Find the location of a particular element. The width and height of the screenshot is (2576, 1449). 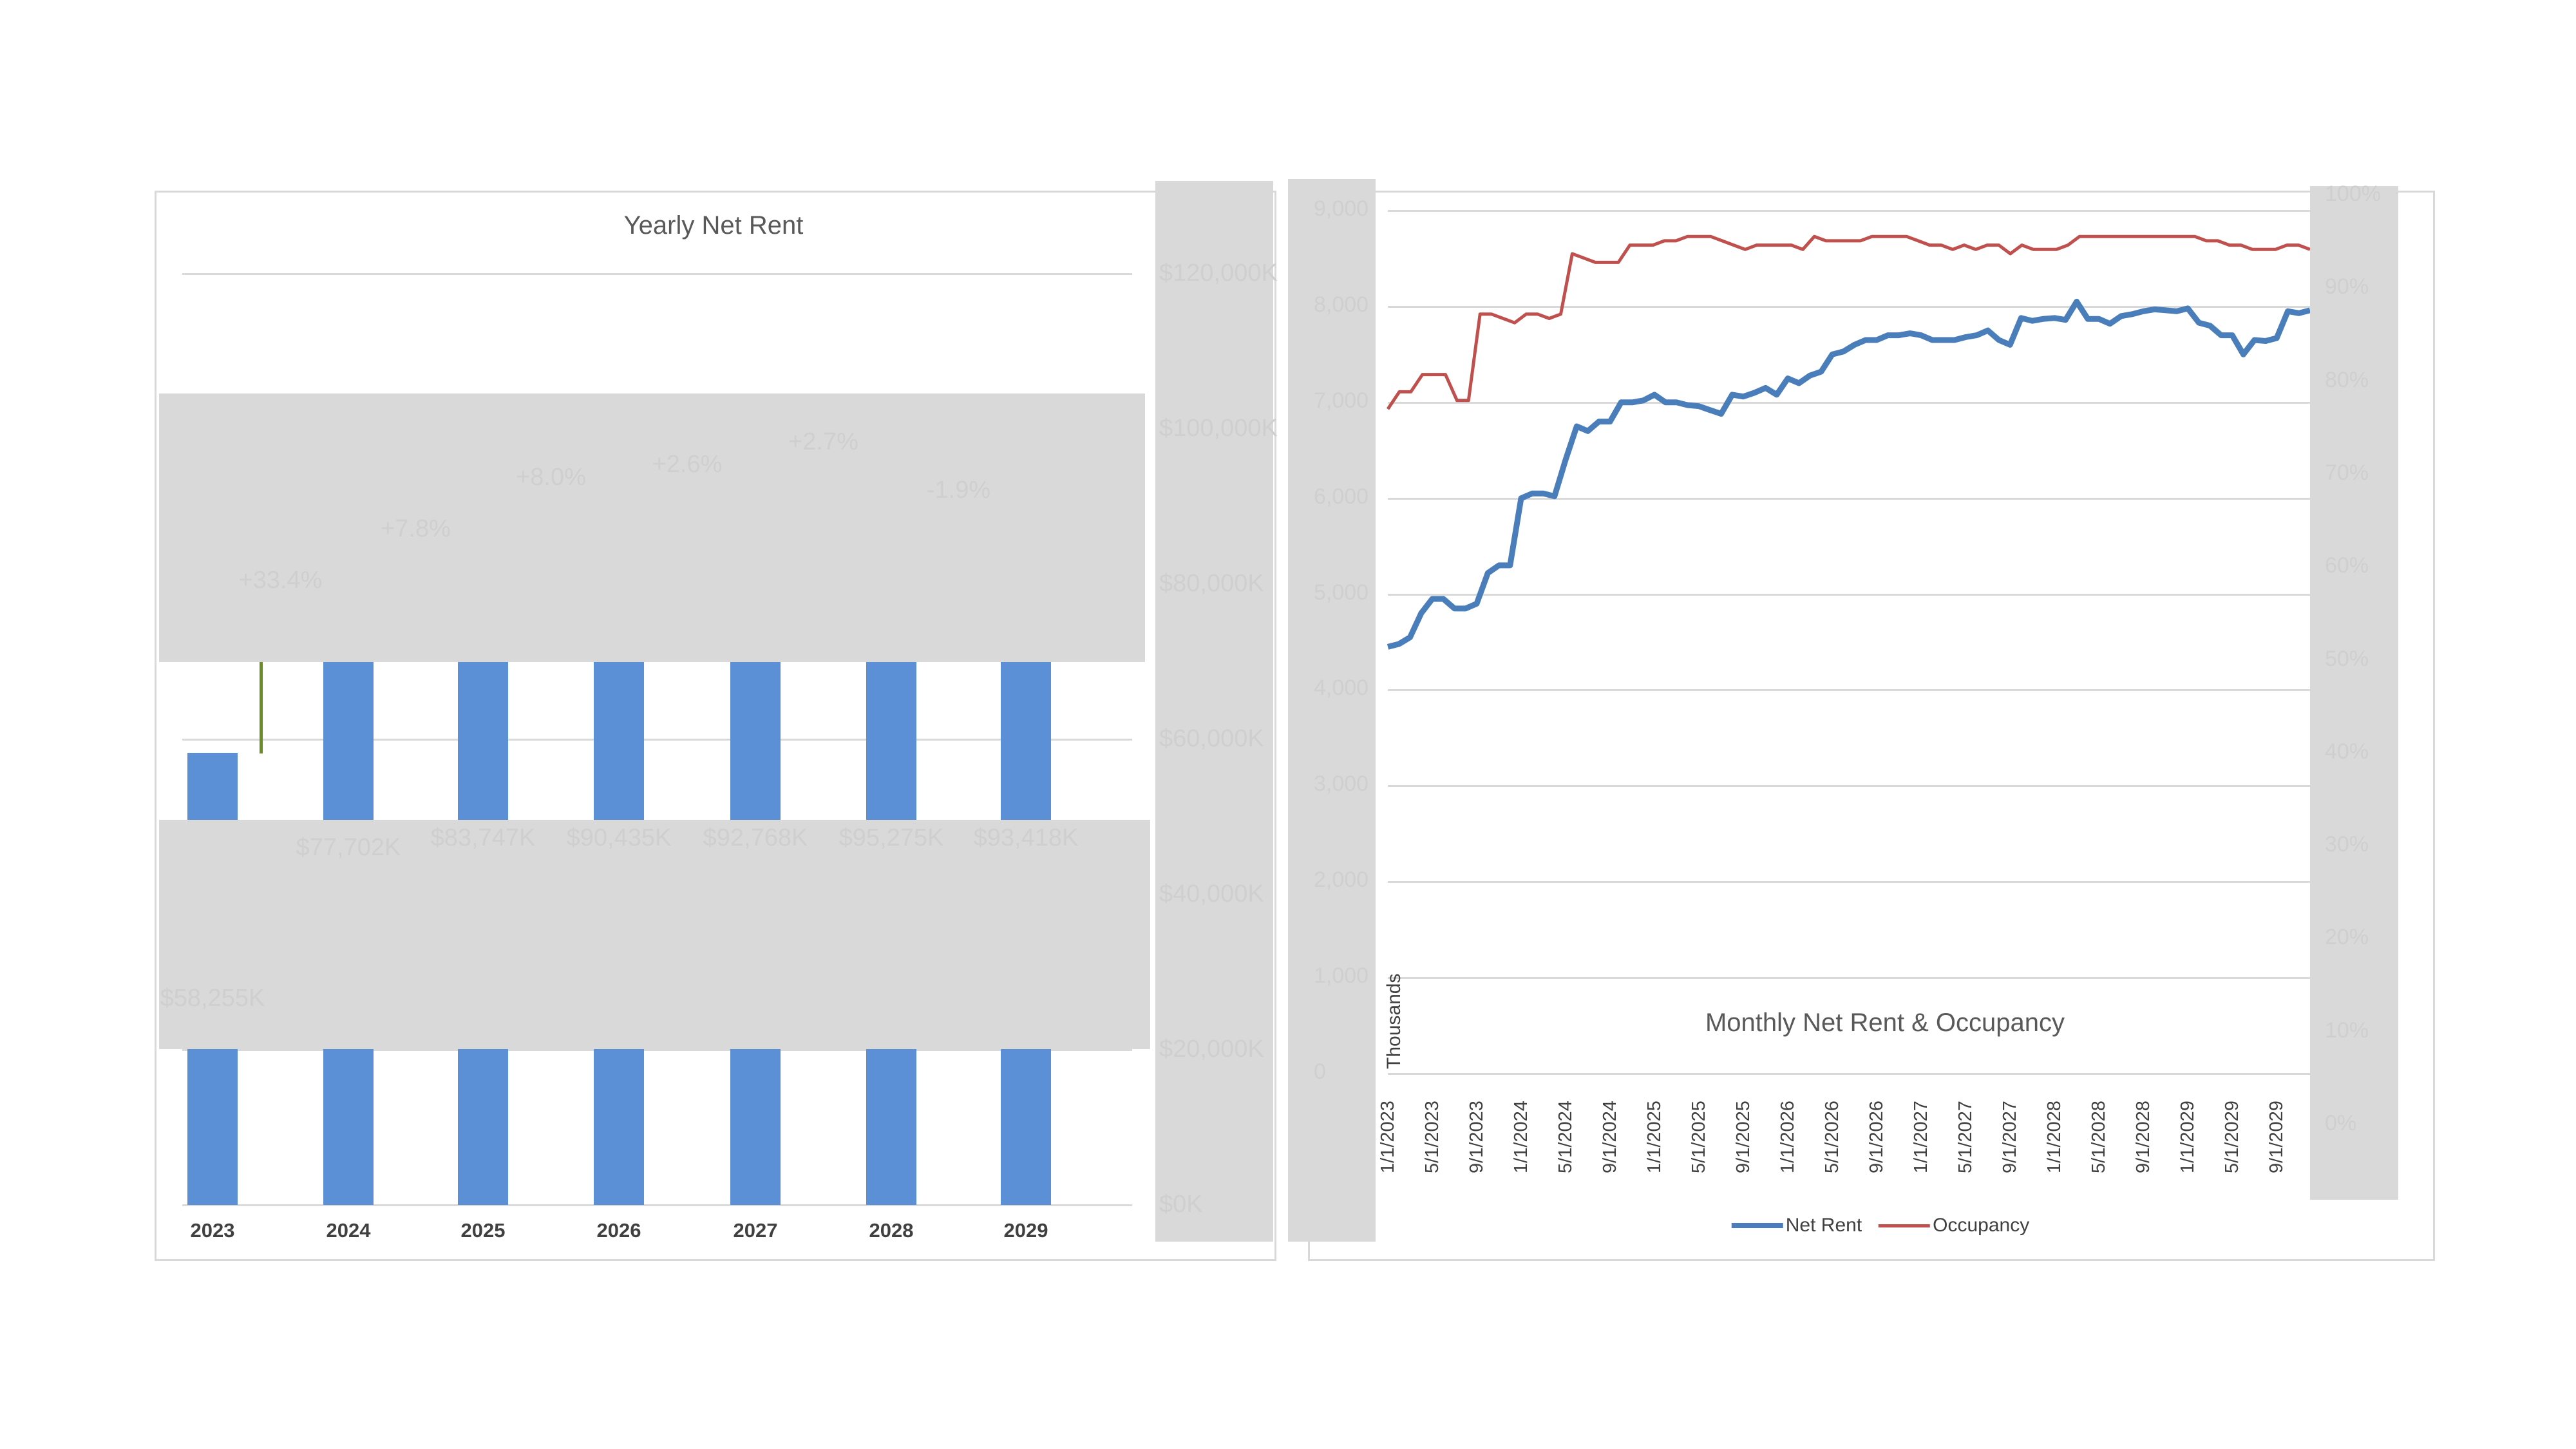

lower-label-overlay is located at coordinates (654, 935).